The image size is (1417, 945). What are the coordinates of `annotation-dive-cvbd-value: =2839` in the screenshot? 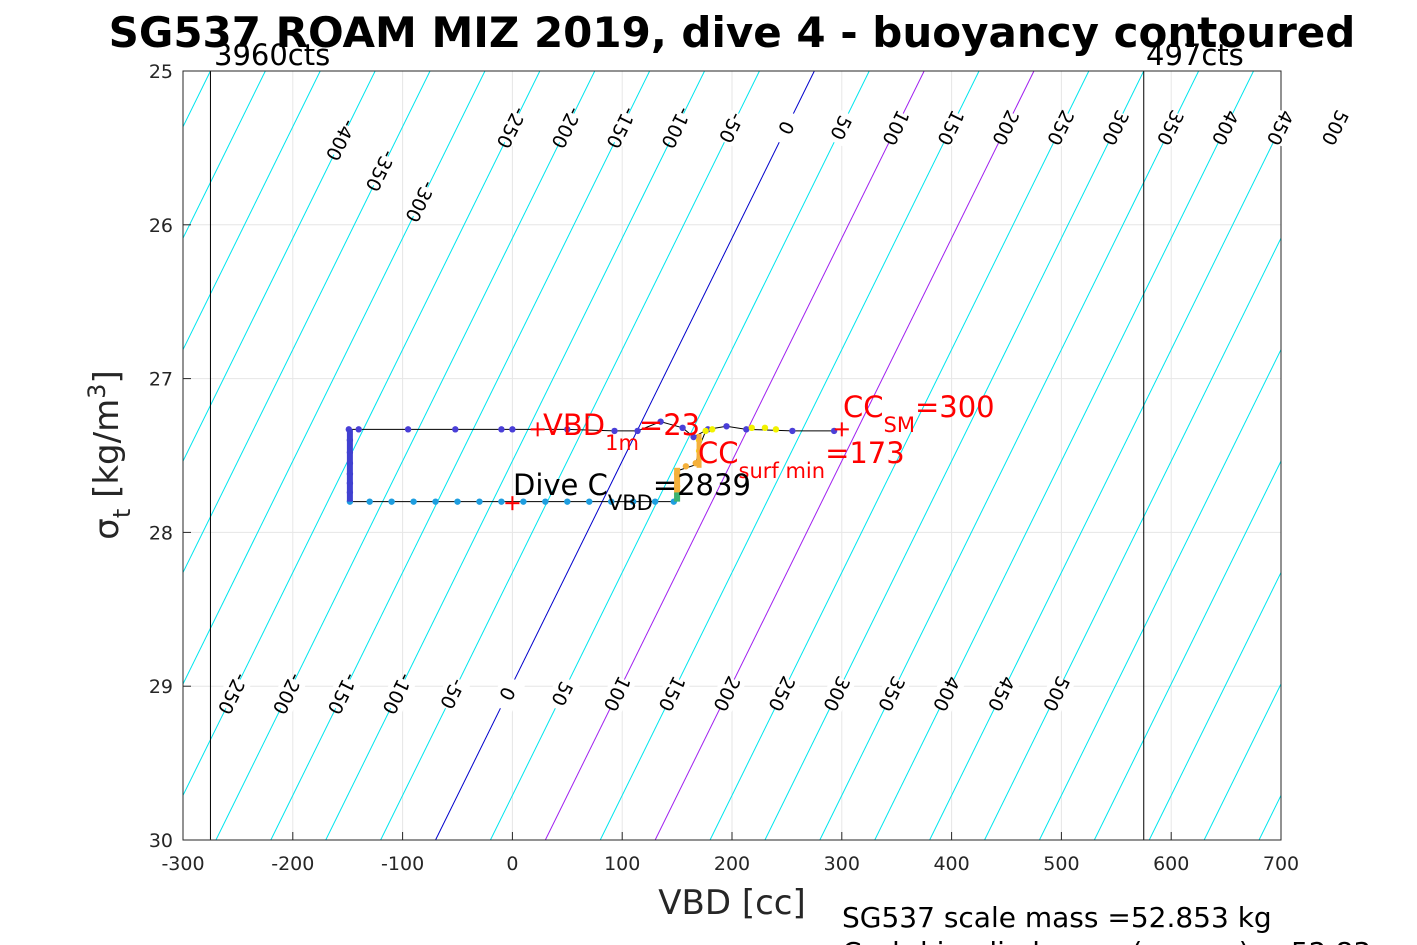 It's located at (702, 485).